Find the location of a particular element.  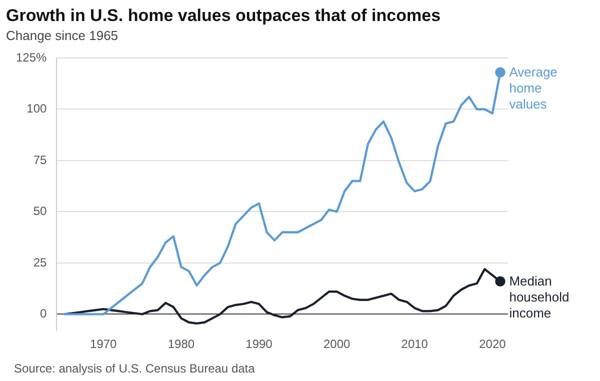

y-tick-label: 25 is located at coordinates (40, 262).